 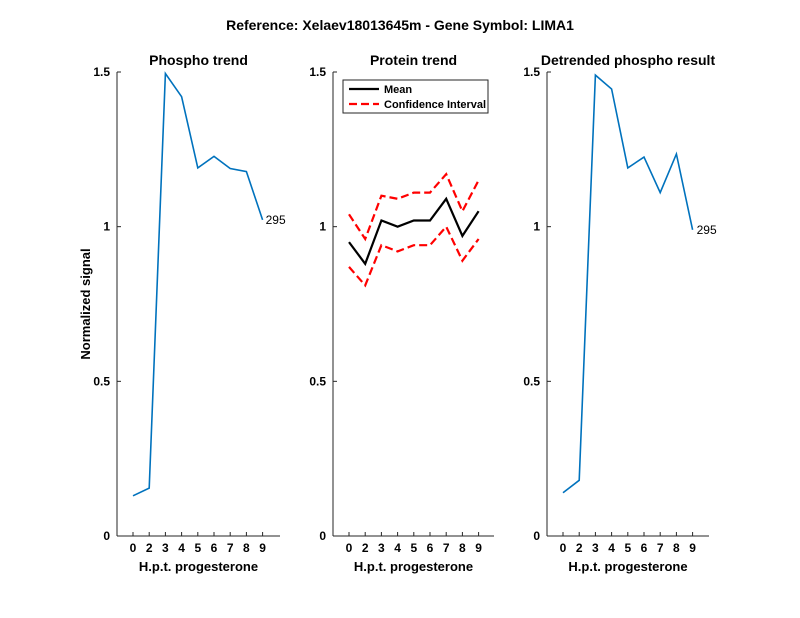 I want to click on panel-title: Phospho trend, so click(x=198, y=60).